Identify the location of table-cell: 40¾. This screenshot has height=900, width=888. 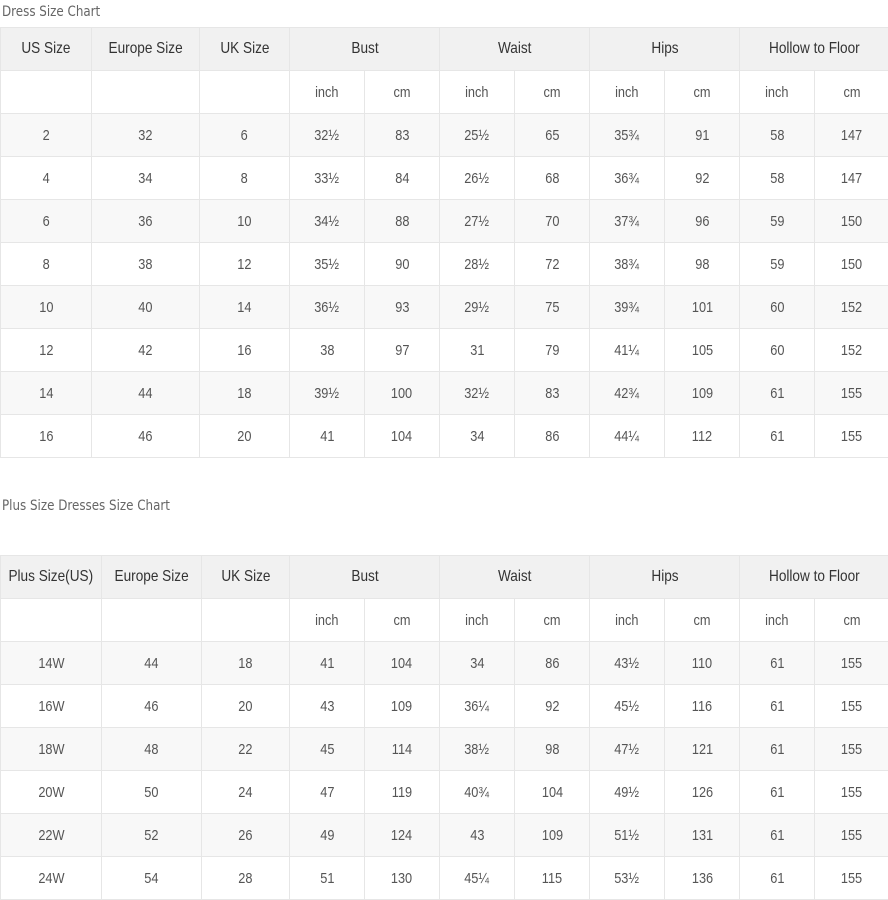
(477, 792).